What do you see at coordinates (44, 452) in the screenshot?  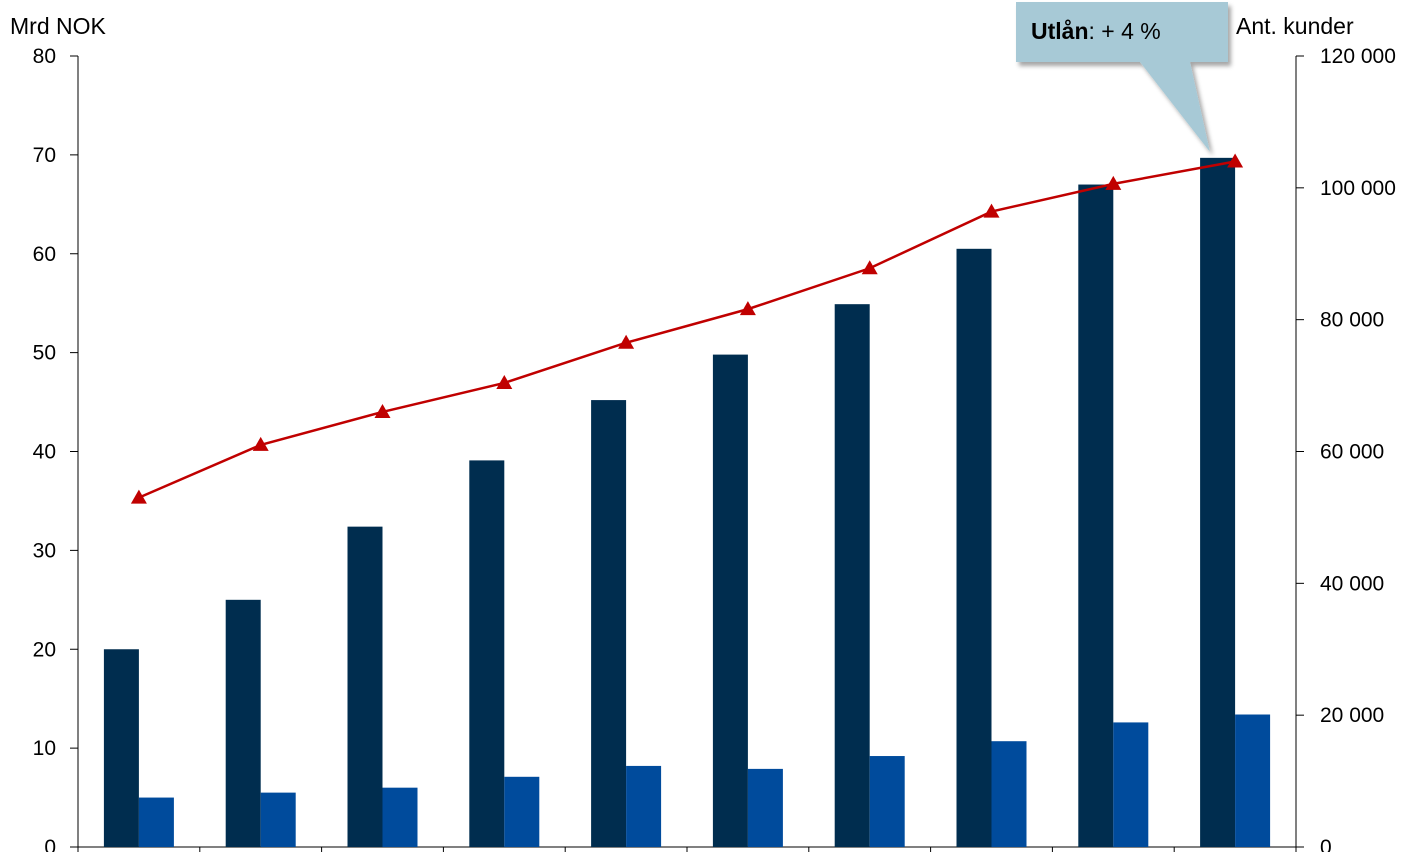 I see `left-axis-tick-label: 40` at bounding box center [44, 452].